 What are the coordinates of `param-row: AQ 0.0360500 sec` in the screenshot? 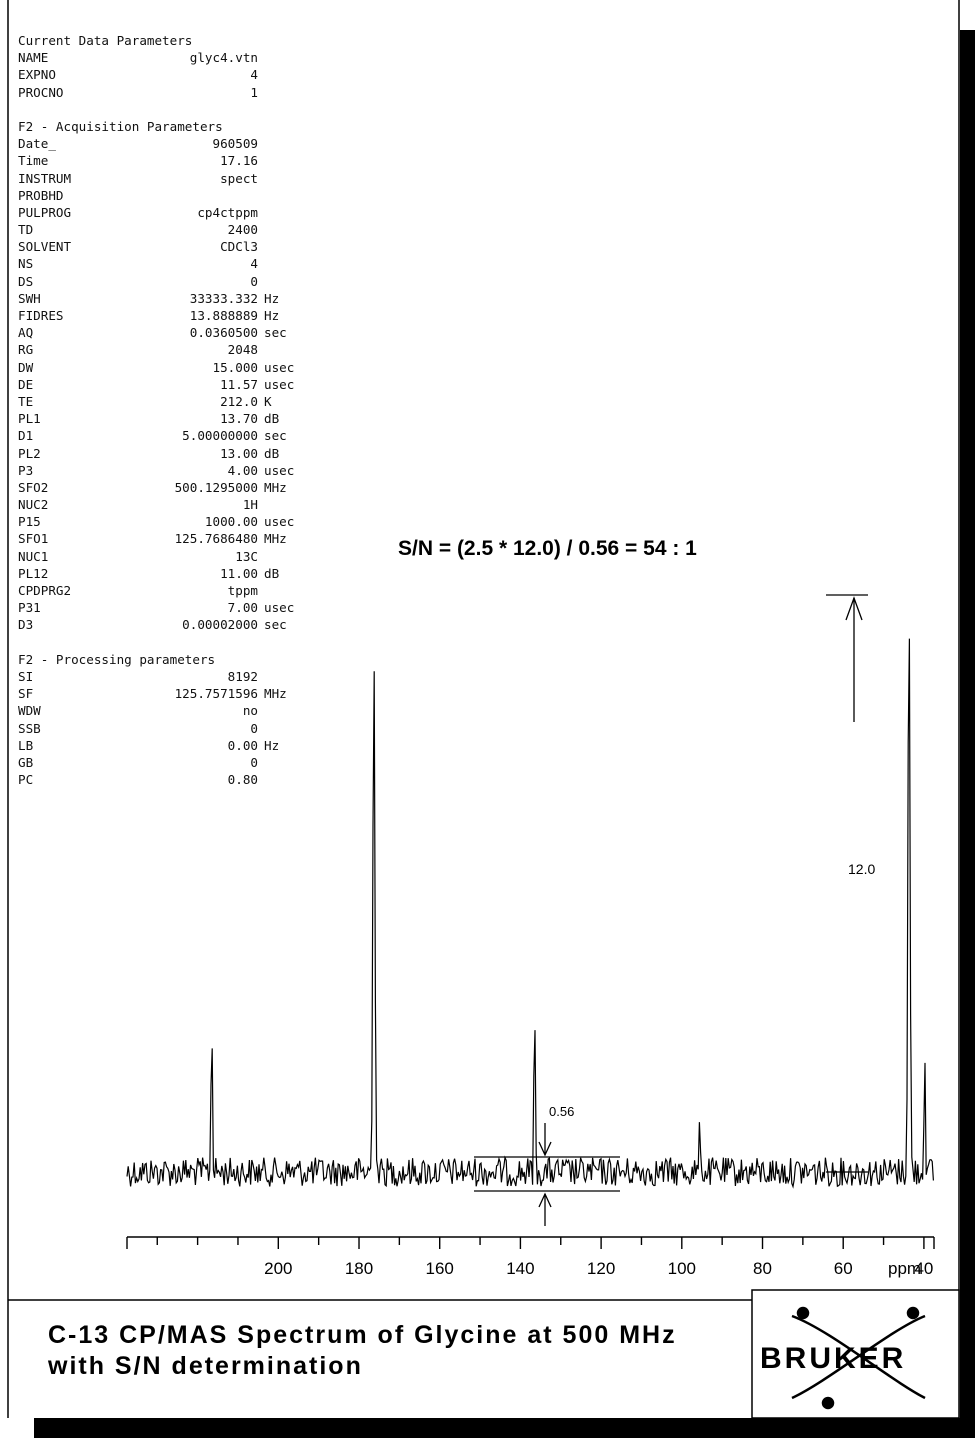 It's located at (152, 332).